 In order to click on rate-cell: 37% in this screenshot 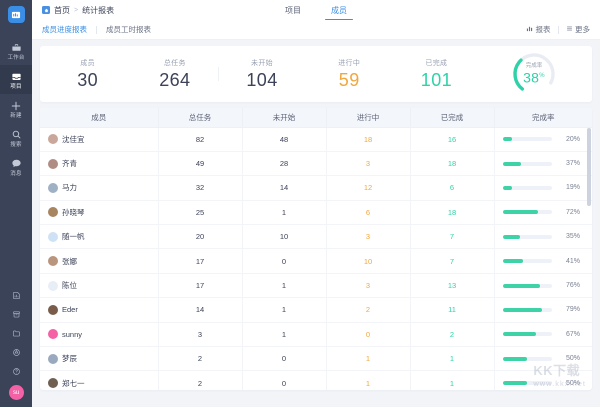, I will do `click(544, 163)`.